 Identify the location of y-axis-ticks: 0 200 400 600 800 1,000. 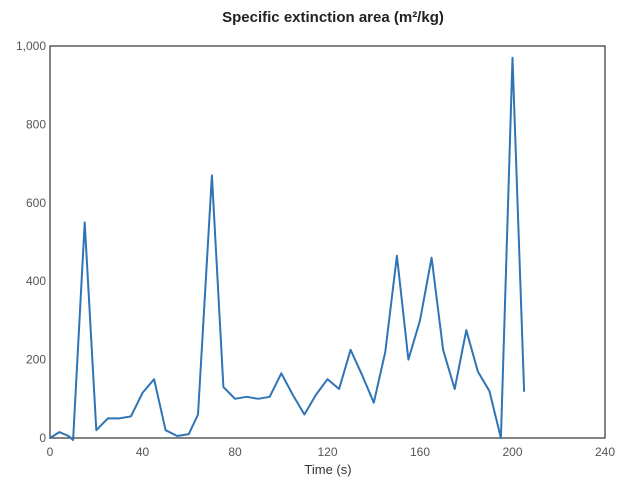
(31, 242).